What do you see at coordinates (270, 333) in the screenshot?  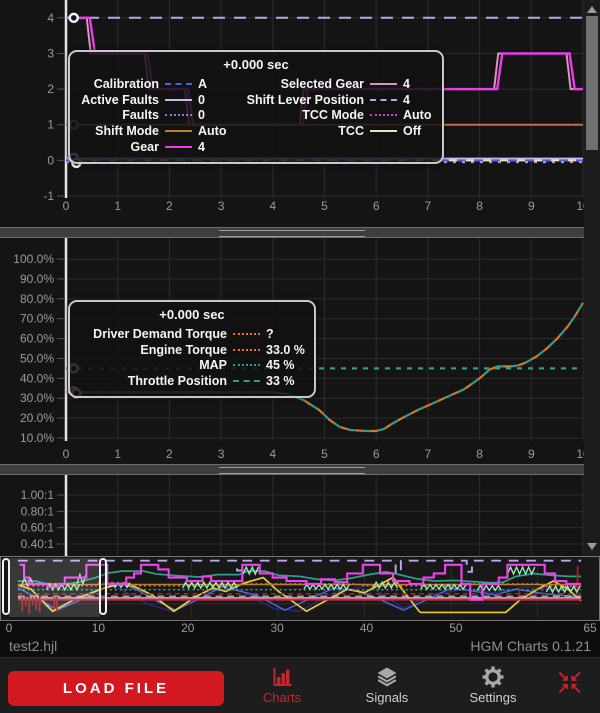 I see `tooltip-signal-value: ?` at bounding box center [270, 333].